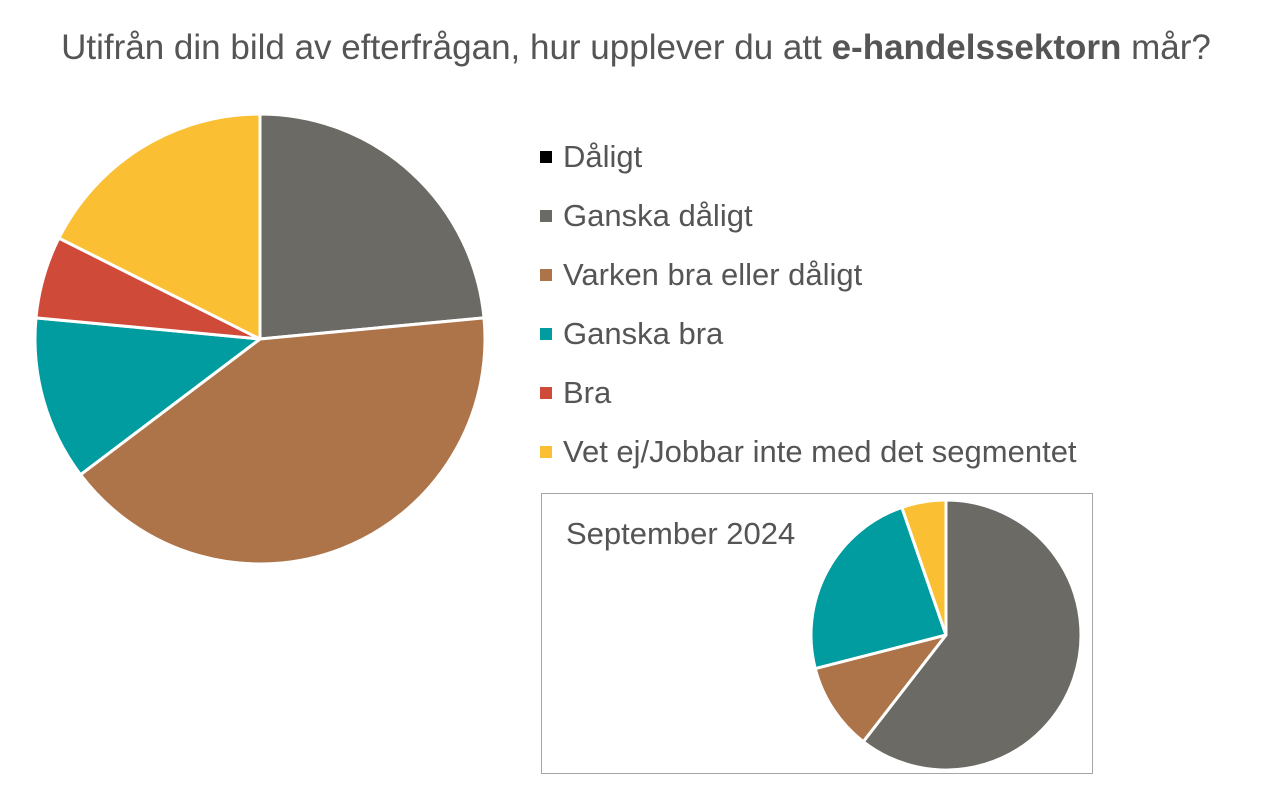  What do you see at coordinates (1166, 47) in the screenshot?
I see `title-suffix: mår?` at bounding box center [1166, 47].